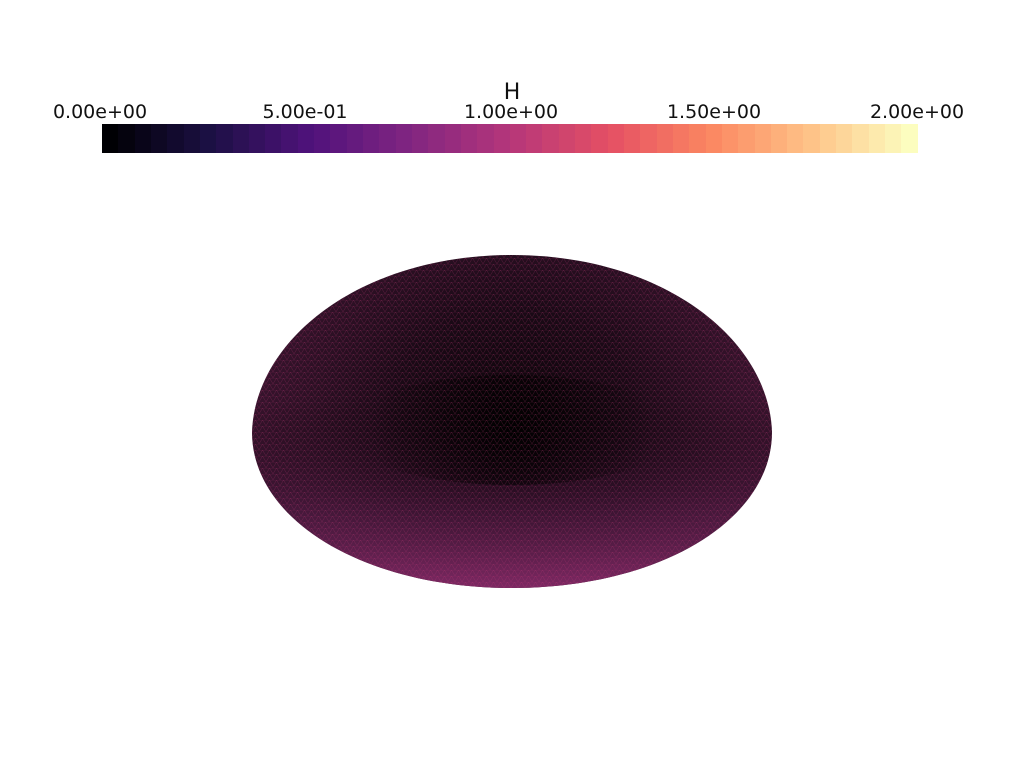  What do you see at coordinates (305, 112) in the screenshot?
I see `colorbar-tick-label: 5.00e-01` at bounding box center [305, 112].